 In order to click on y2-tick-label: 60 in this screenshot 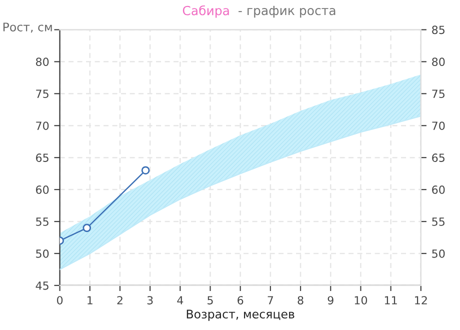, I will do `click(438, 190)`.